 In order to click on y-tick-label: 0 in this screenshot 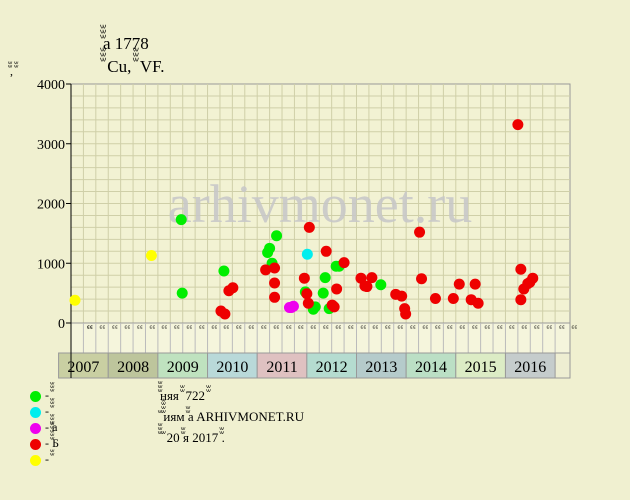, I will do `click(61, 324)`.